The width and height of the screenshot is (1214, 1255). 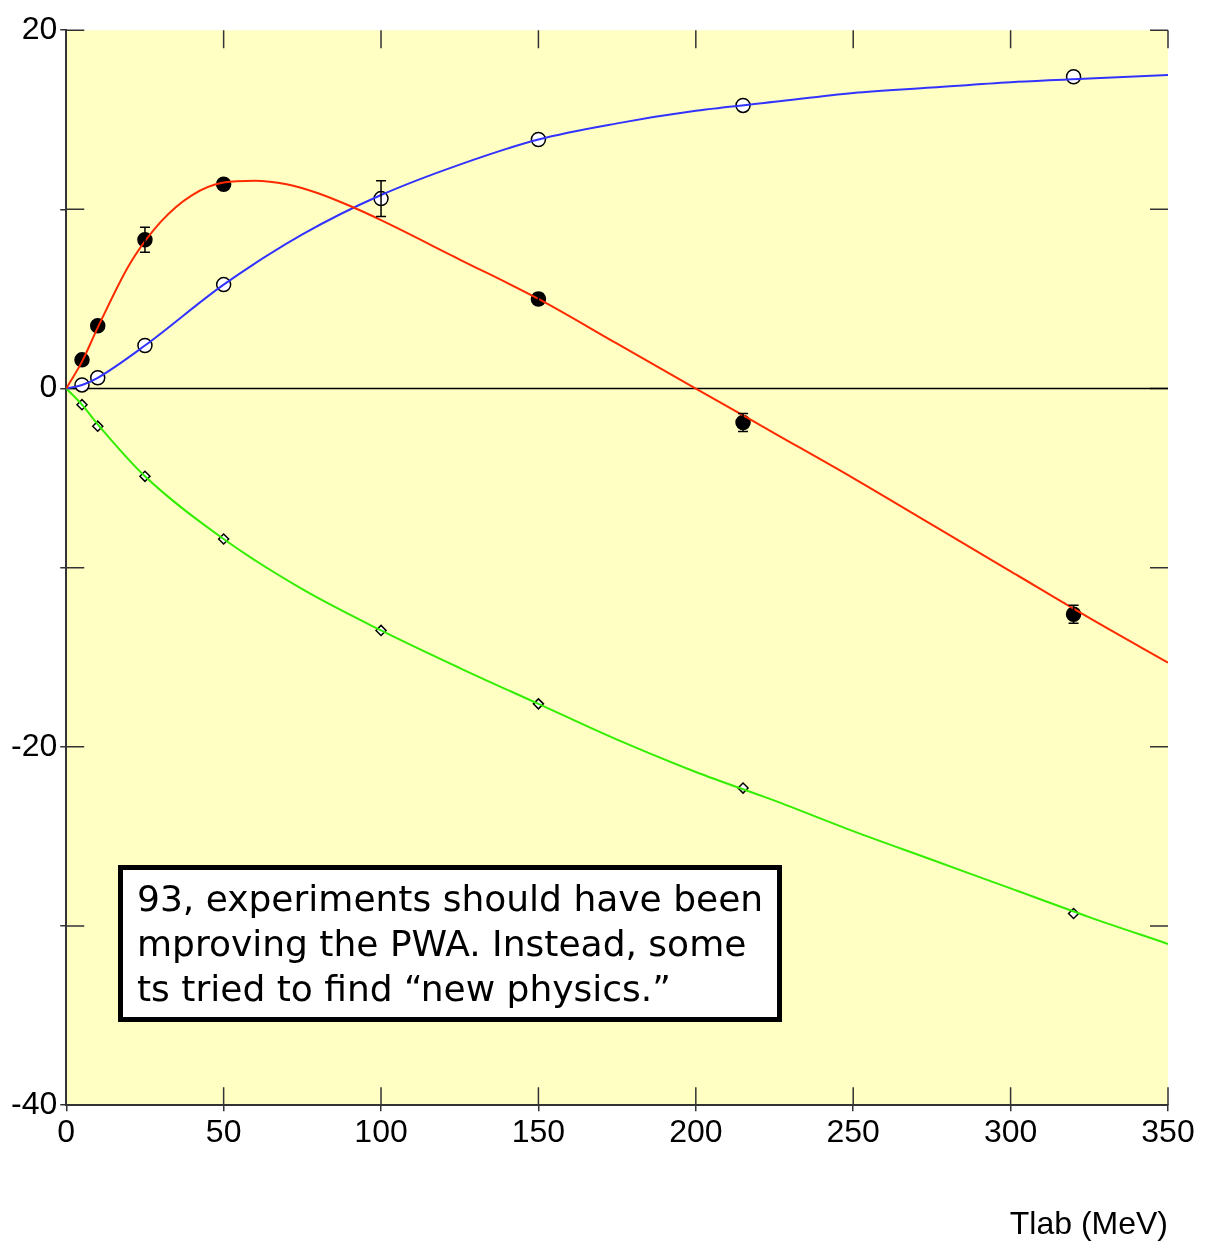 I want to click on annotation: 93, experiments should have been mproving the PWA. Instead, some ts tried to find “new physics.”, so click(x=450, y=943).